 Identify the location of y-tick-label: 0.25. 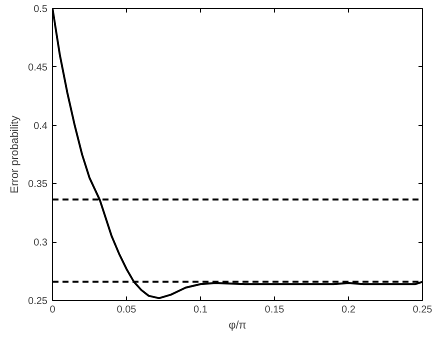
(38, 301).